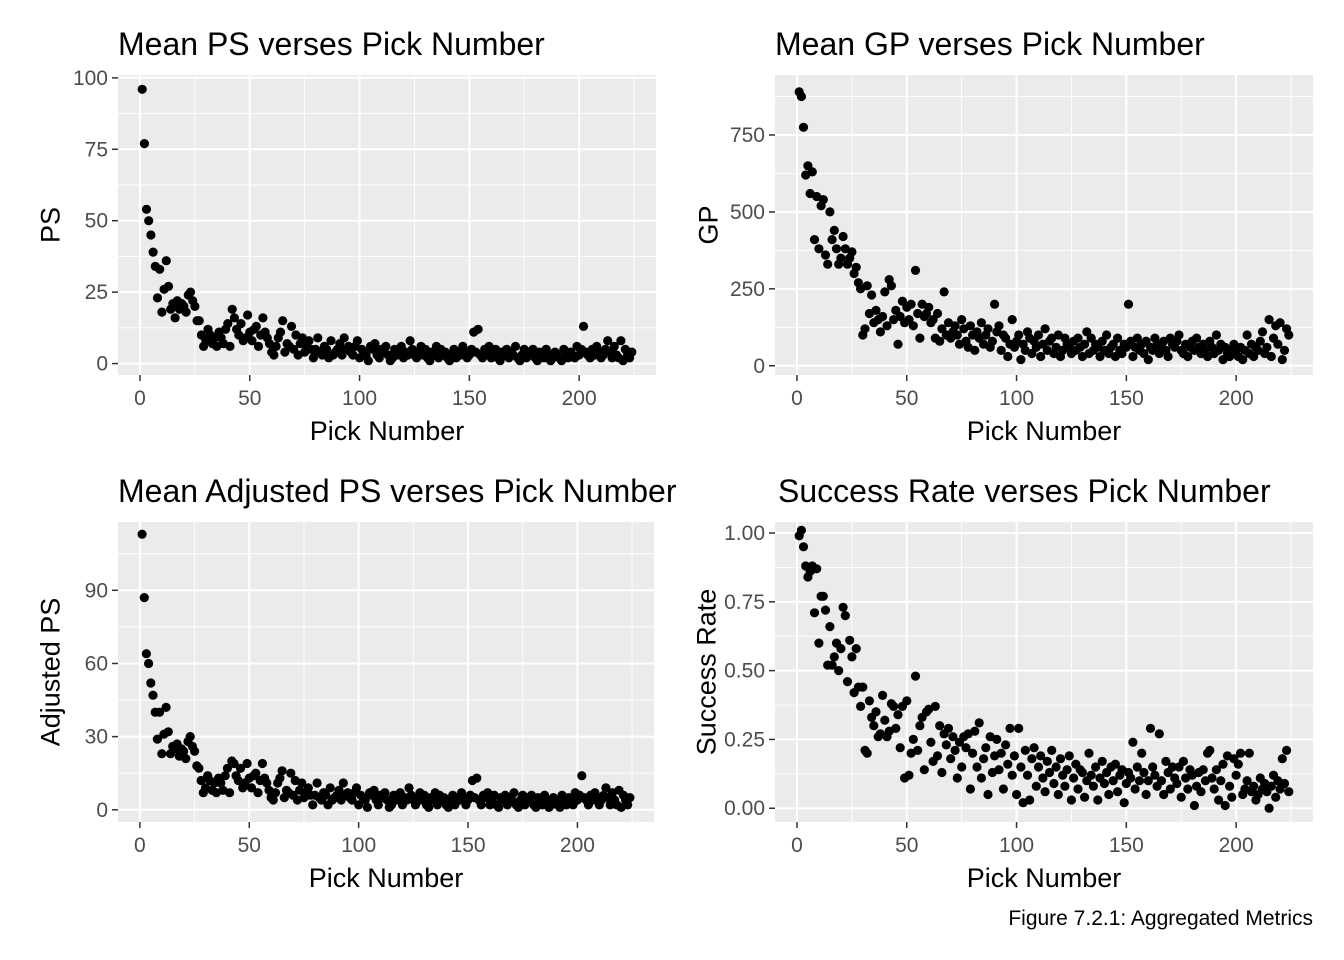 The image size is (1344, 960). I want to click on y-axis-title: PS, so click(50, 225).